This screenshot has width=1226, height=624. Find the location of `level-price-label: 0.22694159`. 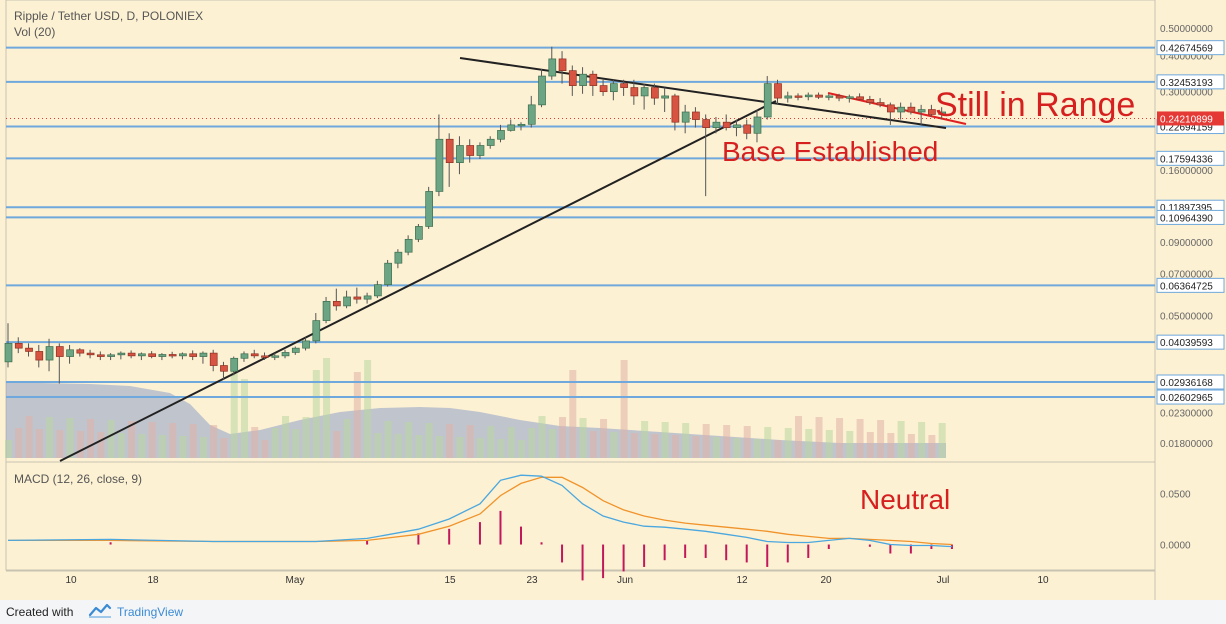

level-price-label: 0.22694159 is located at coordinates (1186, 128).